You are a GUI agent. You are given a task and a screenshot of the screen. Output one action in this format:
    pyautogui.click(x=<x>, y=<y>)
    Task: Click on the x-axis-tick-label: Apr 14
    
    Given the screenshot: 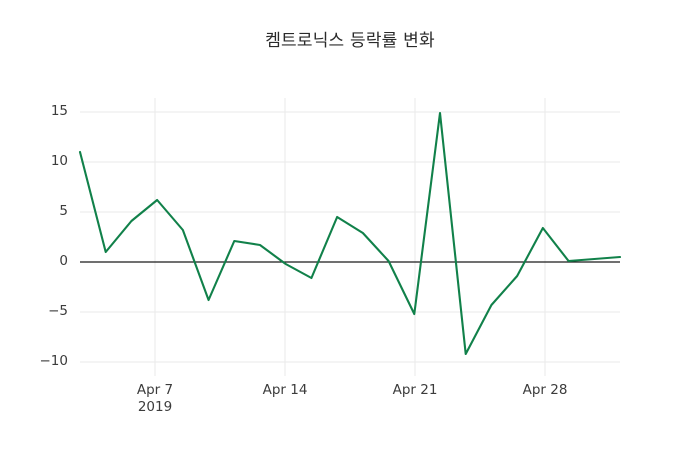 What is the action you would take?
    pyautogui.click(x=285, y=390)
    